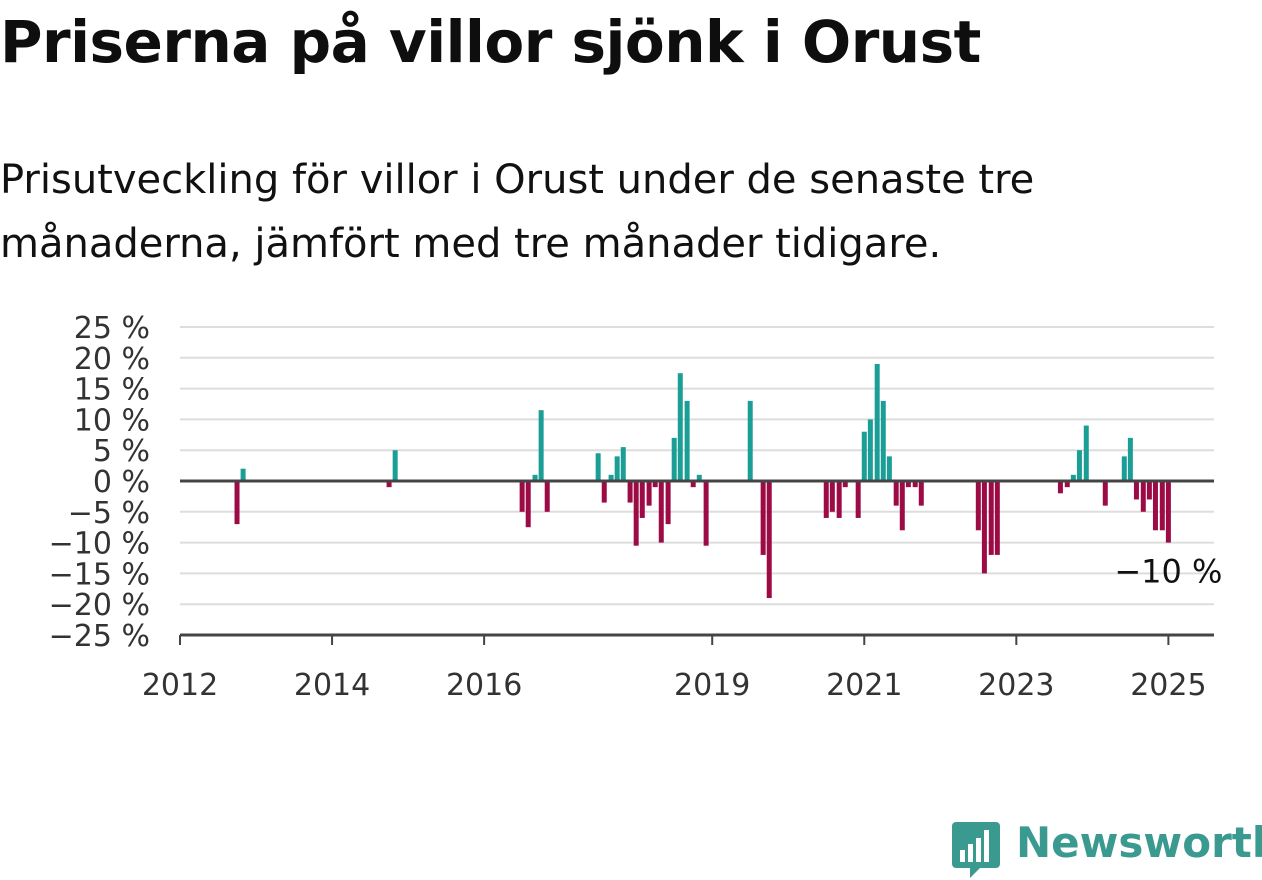 This screenshot has width=1262, height=880. I want to click on brand-name: Newsworthy, so click(1139, 842).